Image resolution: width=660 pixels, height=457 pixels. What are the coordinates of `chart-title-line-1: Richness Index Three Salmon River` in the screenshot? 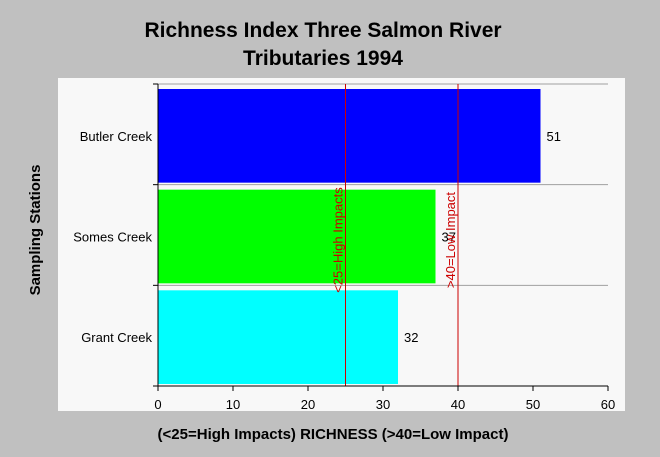 It's located at (322, 30).